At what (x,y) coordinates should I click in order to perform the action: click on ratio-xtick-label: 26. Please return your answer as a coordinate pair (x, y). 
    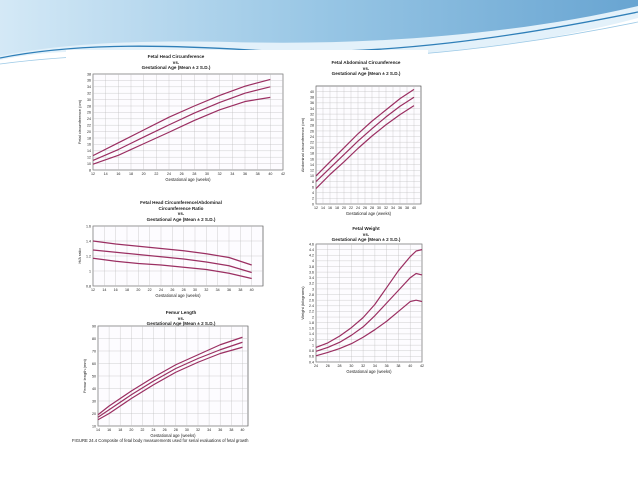
    Looking at the image, I should click on (172, 290).